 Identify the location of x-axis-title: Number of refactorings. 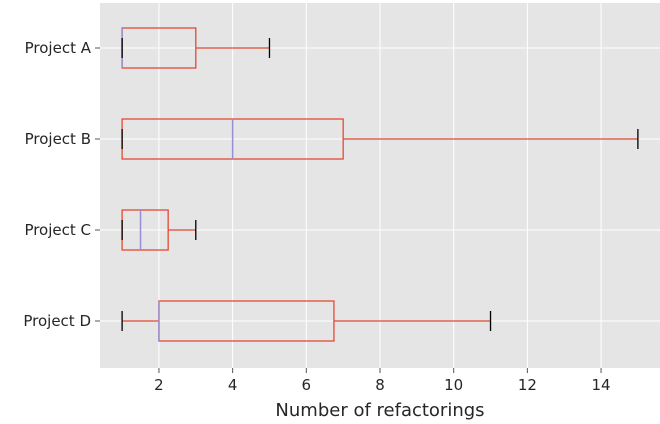
(379, 410).